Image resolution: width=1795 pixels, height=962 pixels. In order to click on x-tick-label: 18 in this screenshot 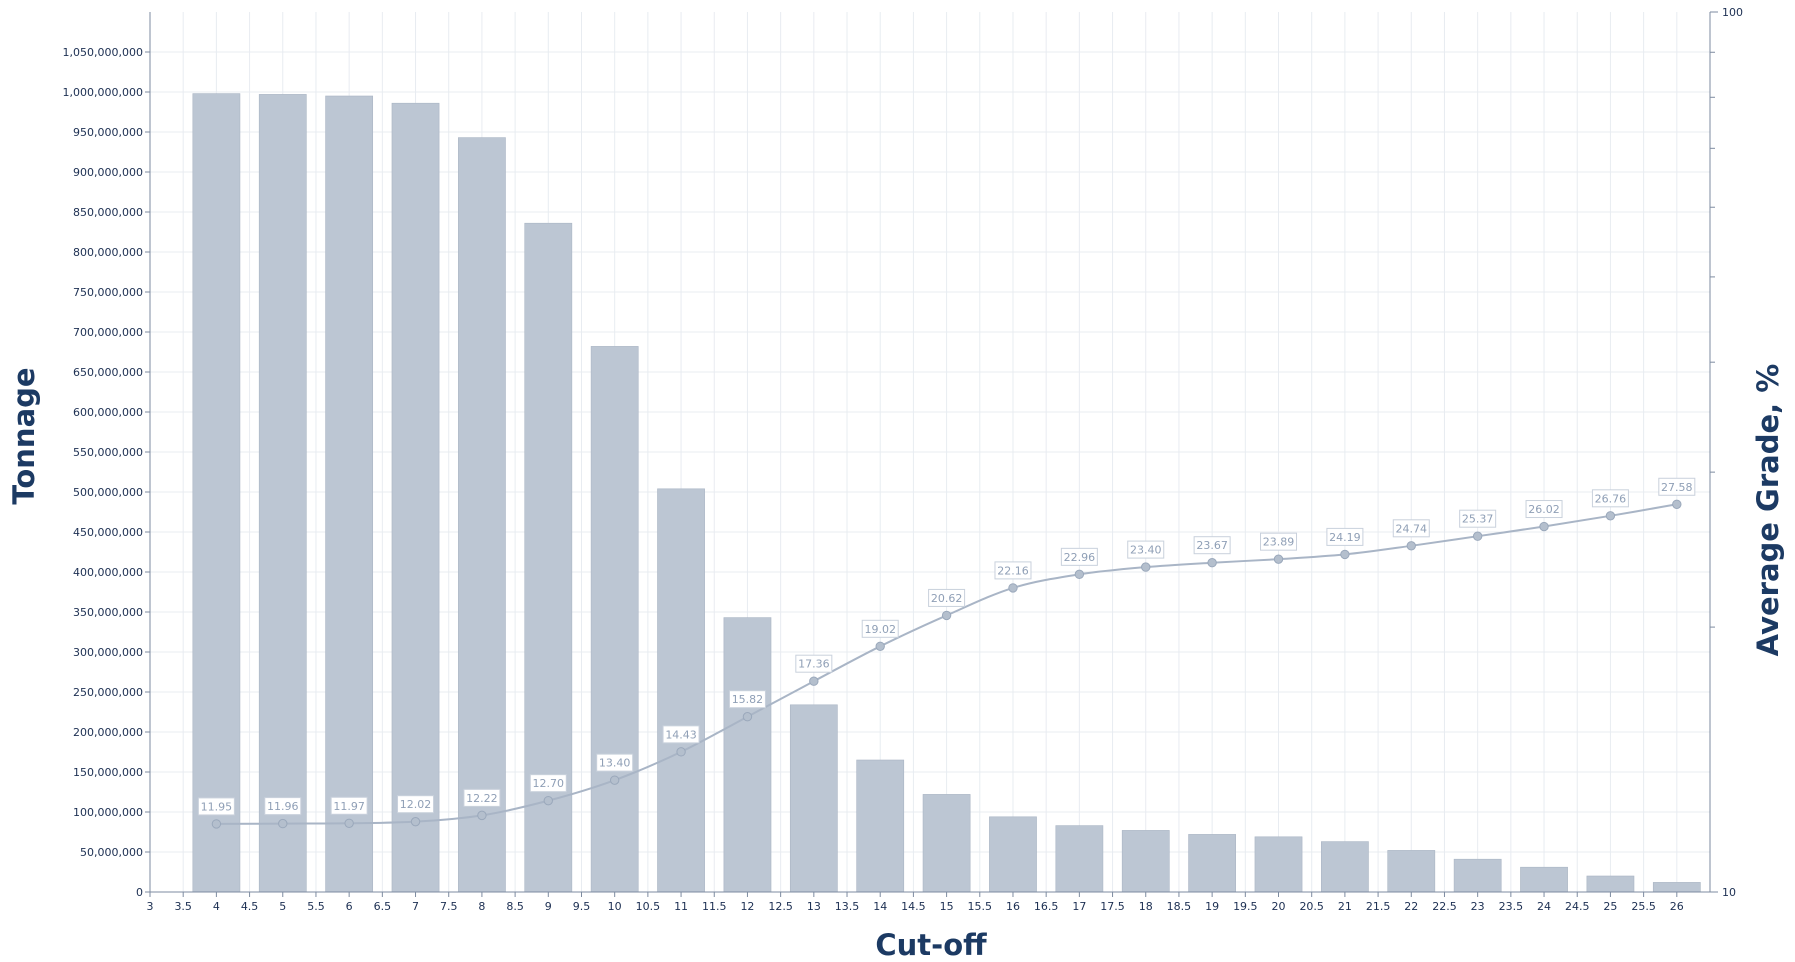, I will do `click(1146, 906)`.